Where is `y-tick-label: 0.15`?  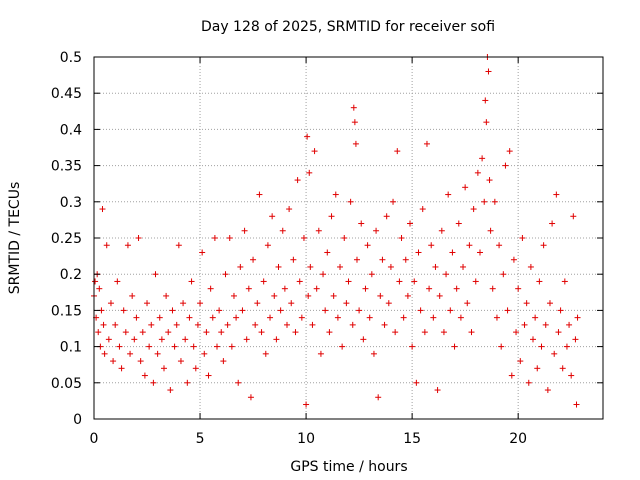 y-tick-label: 0.15 is located at coordinates (66, 311).